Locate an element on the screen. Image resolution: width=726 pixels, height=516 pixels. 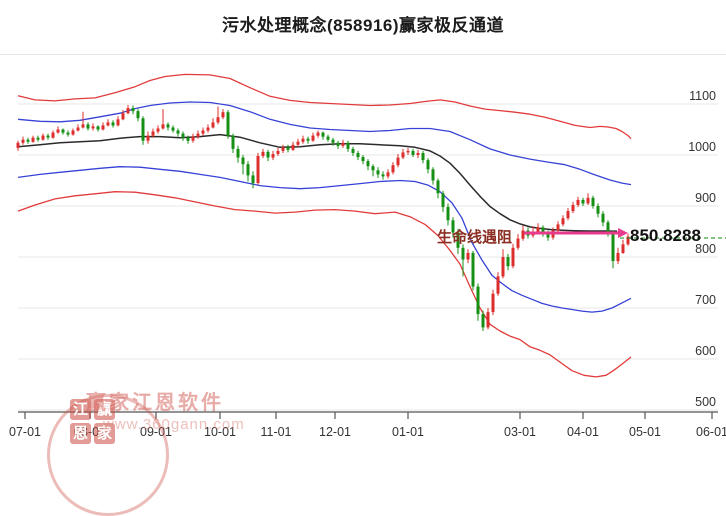
life-line-note: 生命线遇阻 is located at coordinates (474, 237).